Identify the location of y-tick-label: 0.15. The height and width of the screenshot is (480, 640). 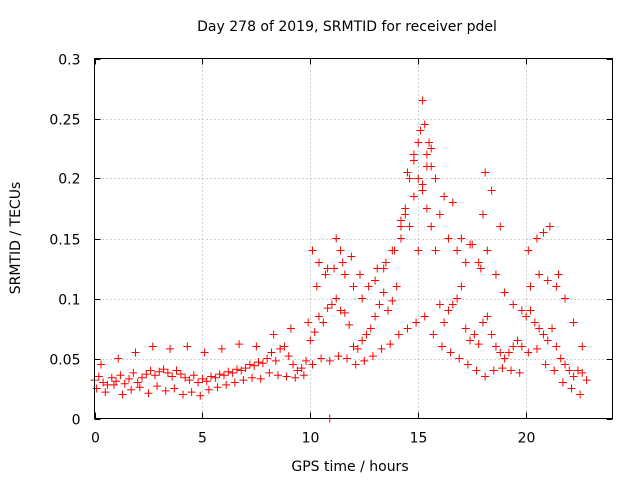
(64, 241).